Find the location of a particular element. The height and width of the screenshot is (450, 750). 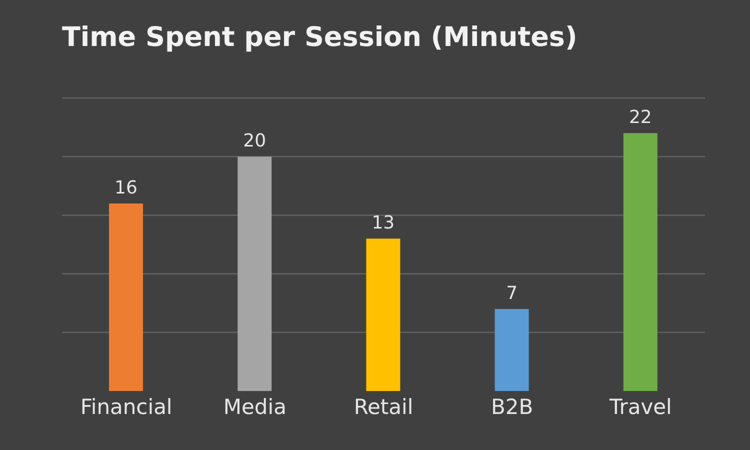

x-tick-label: Travel is located at coordinates (640, 406).